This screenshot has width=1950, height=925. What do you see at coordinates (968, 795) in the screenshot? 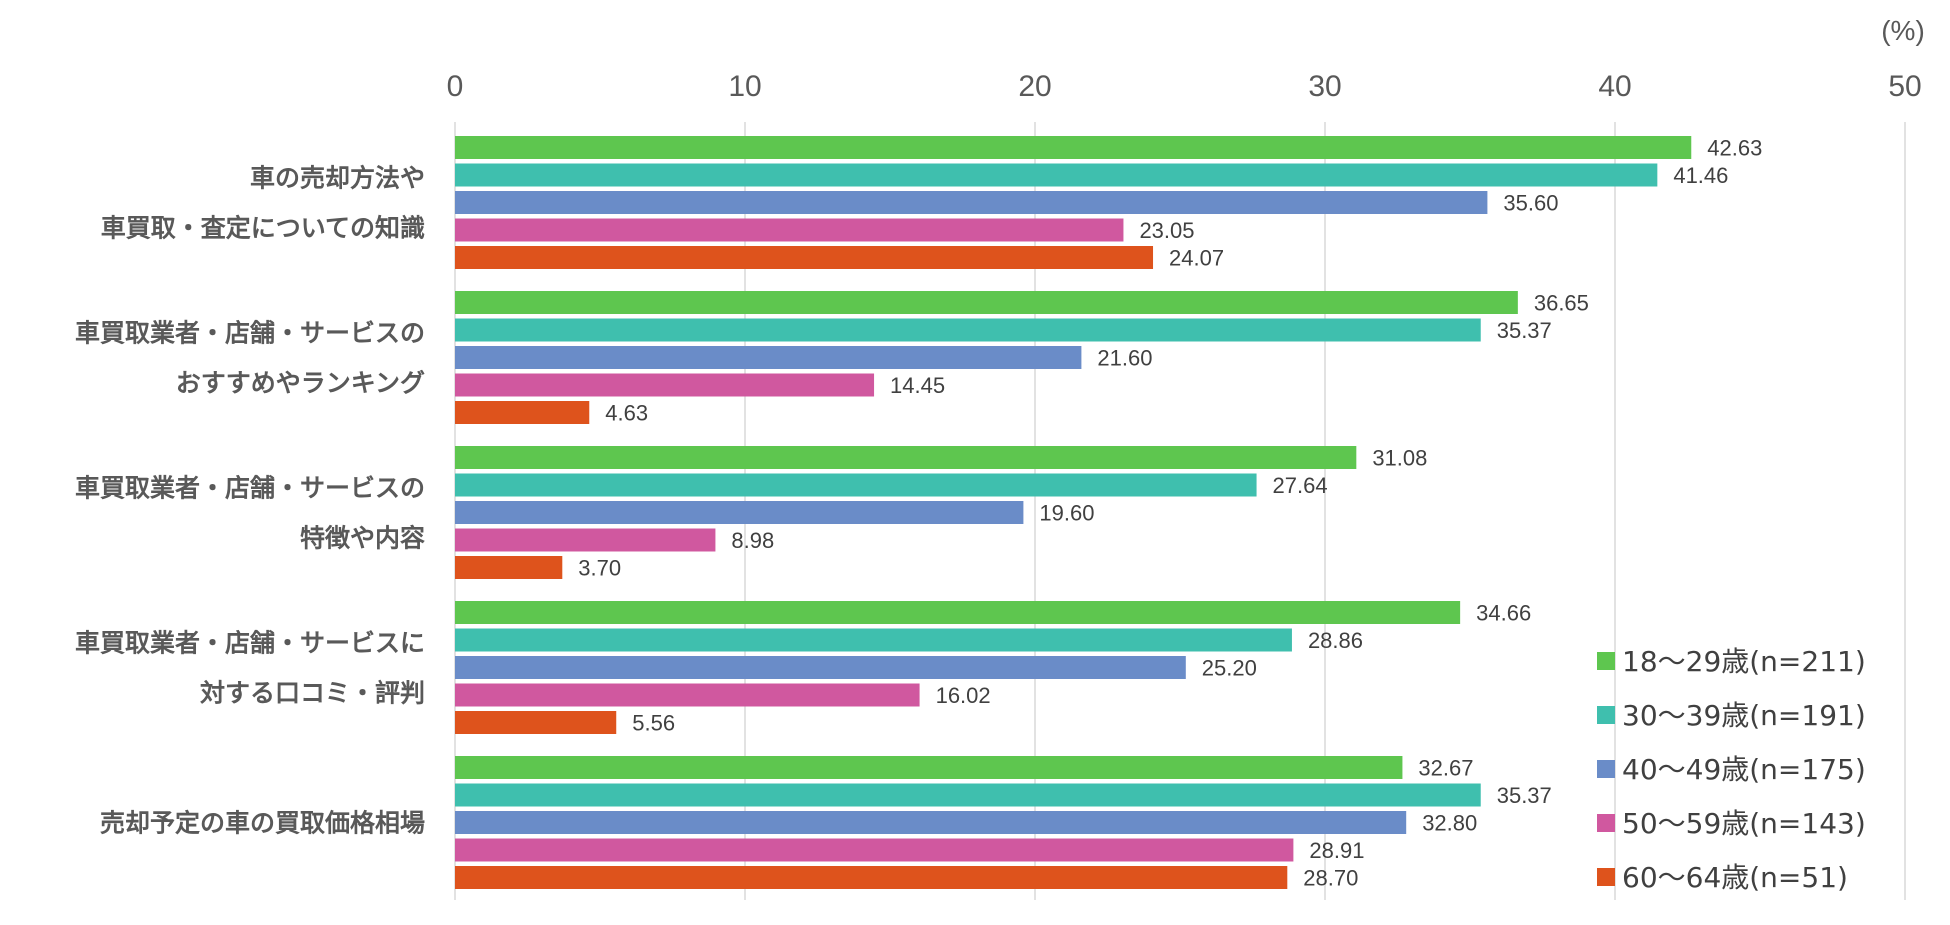
I see `bar-s2-c5` at bounding box center [968, 795].